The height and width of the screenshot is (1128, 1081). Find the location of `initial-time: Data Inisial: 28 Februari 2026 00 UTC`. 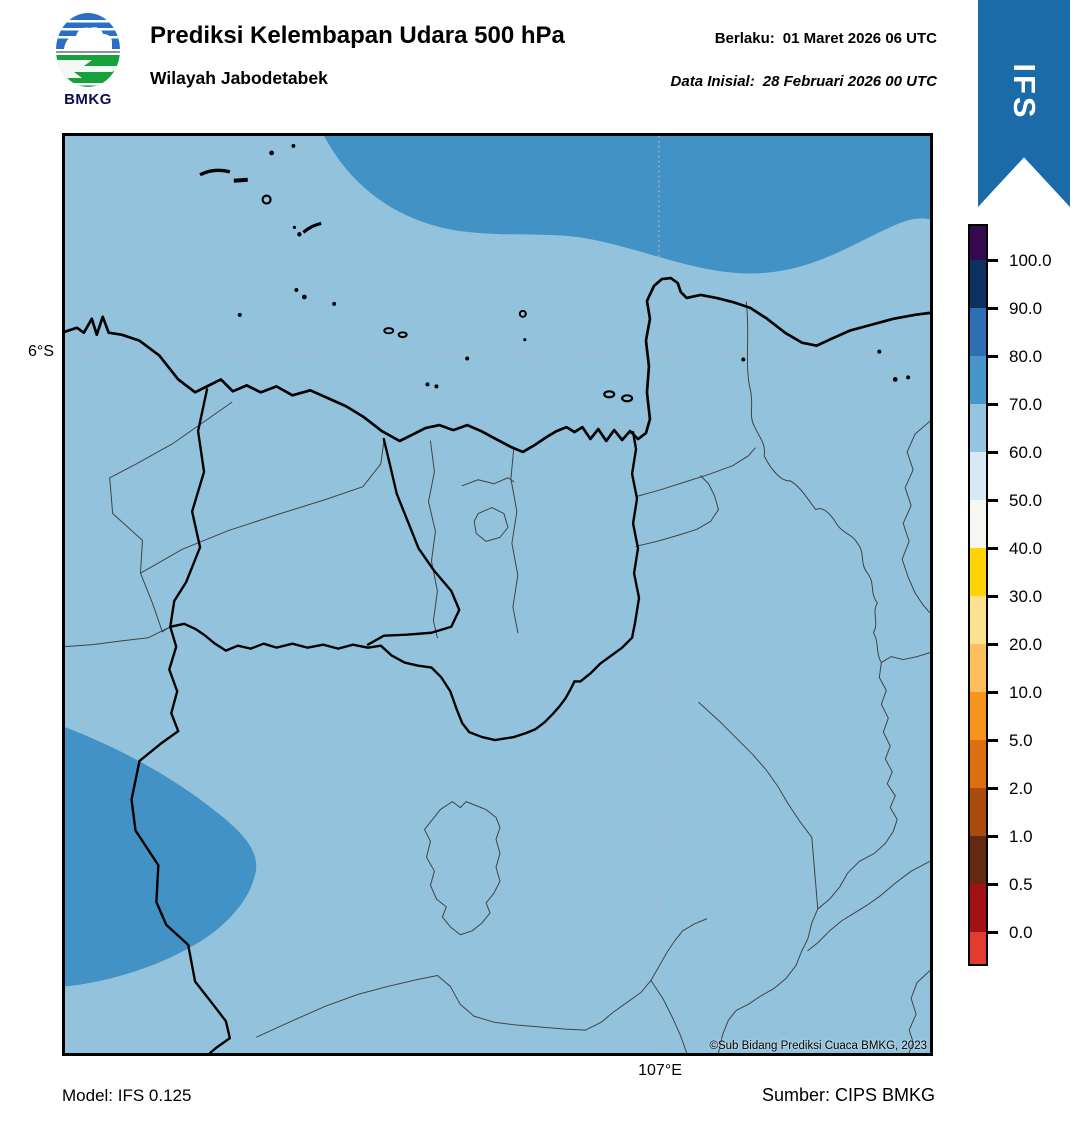

initial-time: Data Inisial: 28 Februari 2026 00 UTC is located at coordinates (804, 81).